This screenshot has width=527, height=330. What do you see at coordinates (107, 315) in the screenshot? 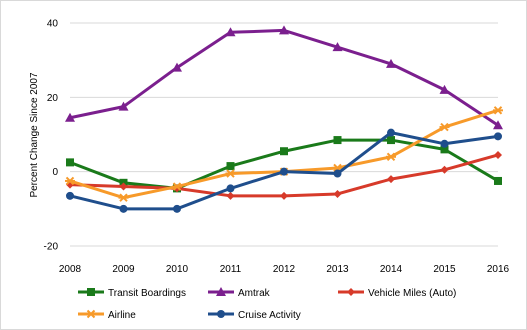
I see `legend-item: Airline` at bounding box center [107, 315].